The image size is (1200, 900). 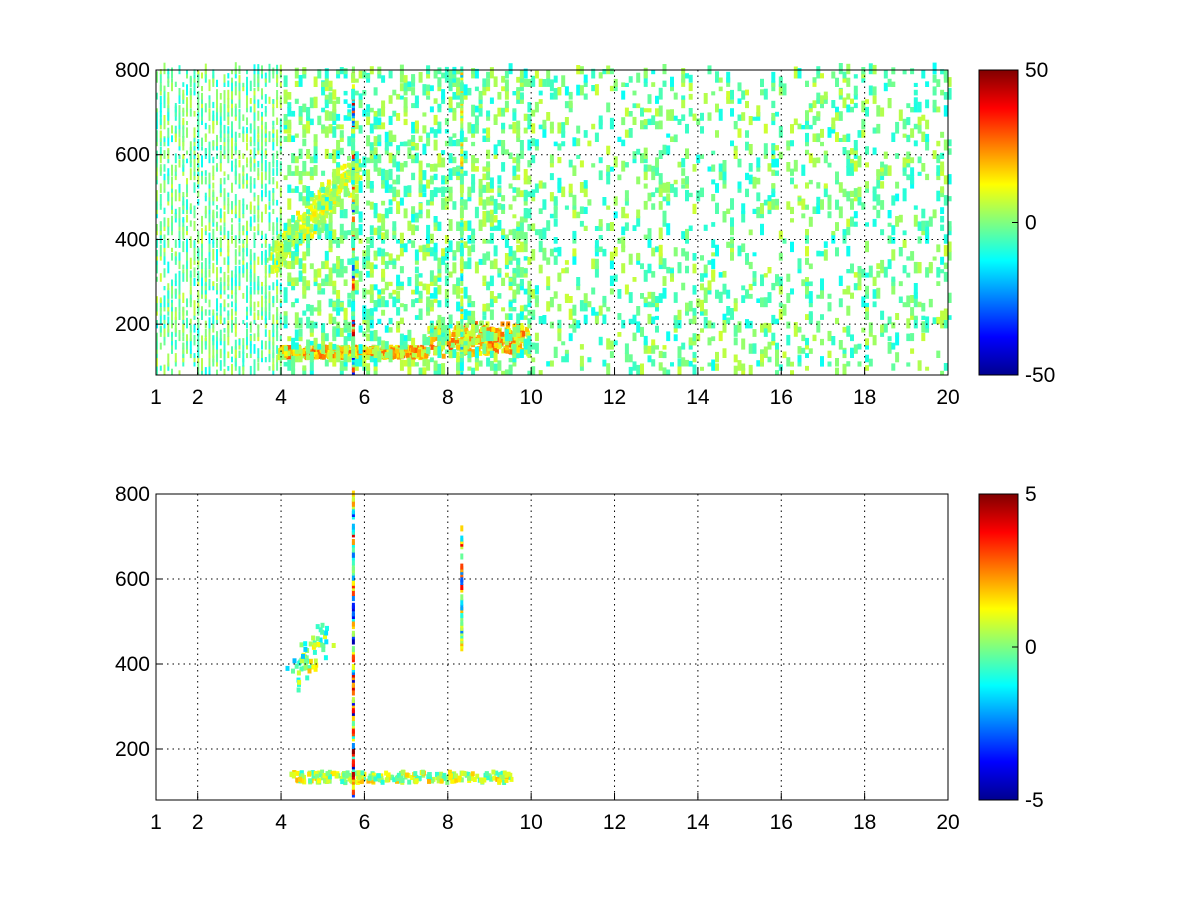 What do you see at coordinates (209, 362) in the screenshot?
I see `top-heatmap-cell-1987` at bounding box center [209, 362].